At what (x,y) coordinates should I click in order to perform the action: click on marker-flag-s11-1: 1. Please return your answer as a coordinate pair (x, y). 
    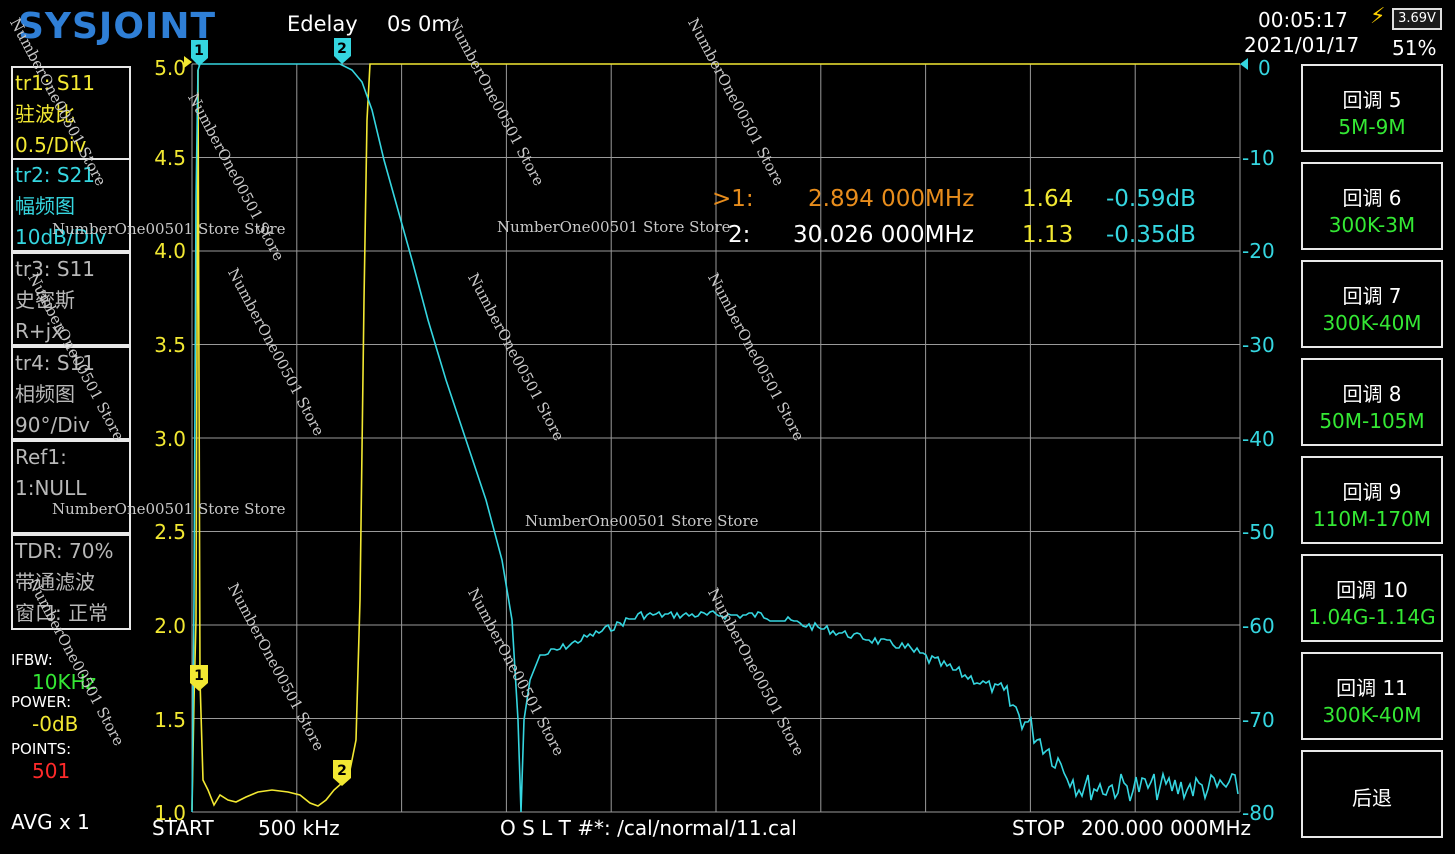
    Looking at the image, I should click on (199, 678).